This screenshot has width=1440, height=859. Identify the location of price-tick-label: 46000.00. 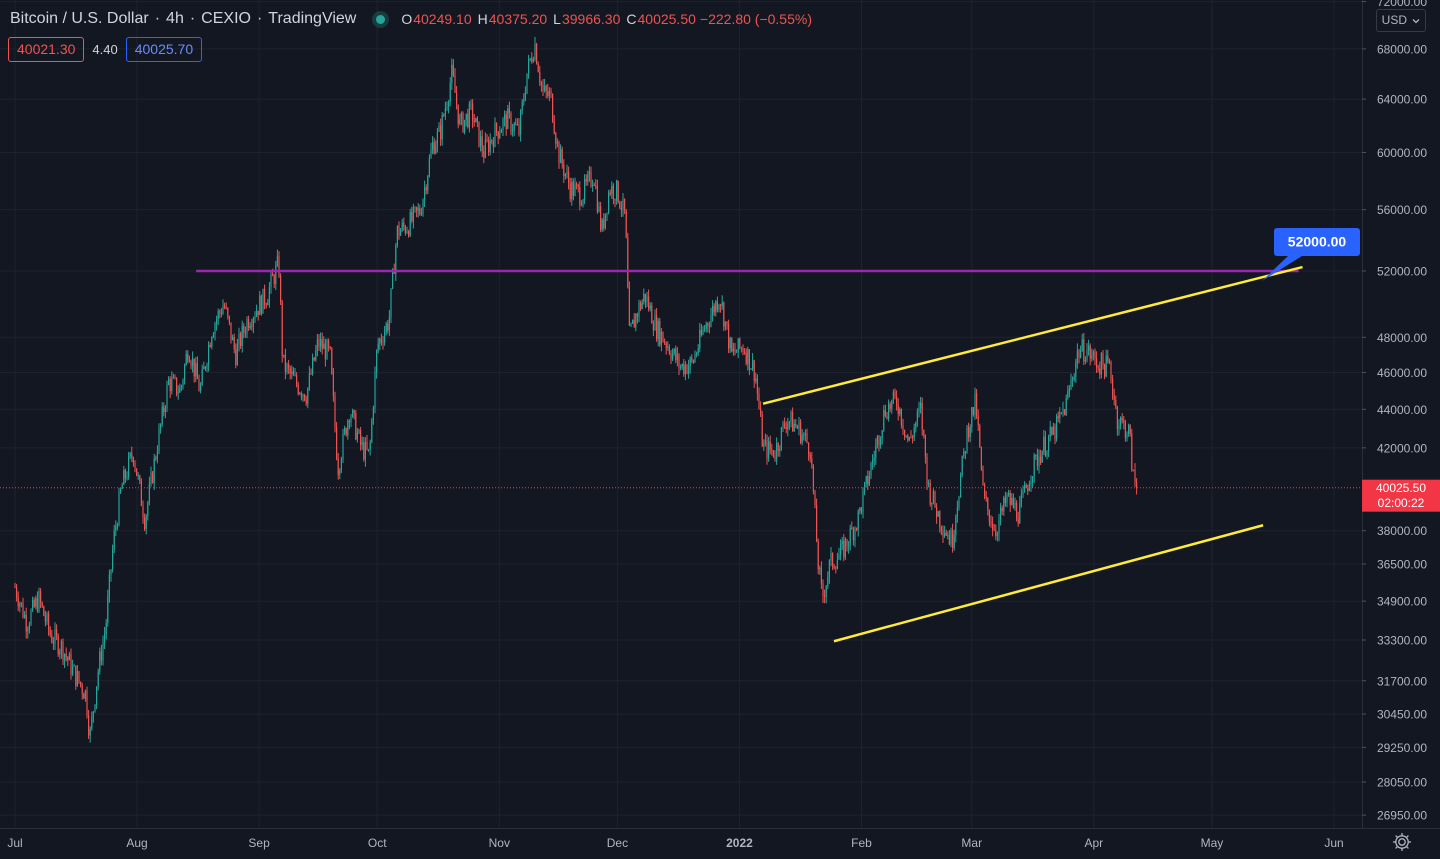
(1402, 373).